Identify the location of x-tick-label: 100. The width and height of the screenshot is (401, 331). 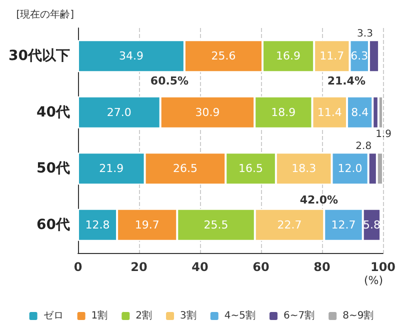
(383, 267).